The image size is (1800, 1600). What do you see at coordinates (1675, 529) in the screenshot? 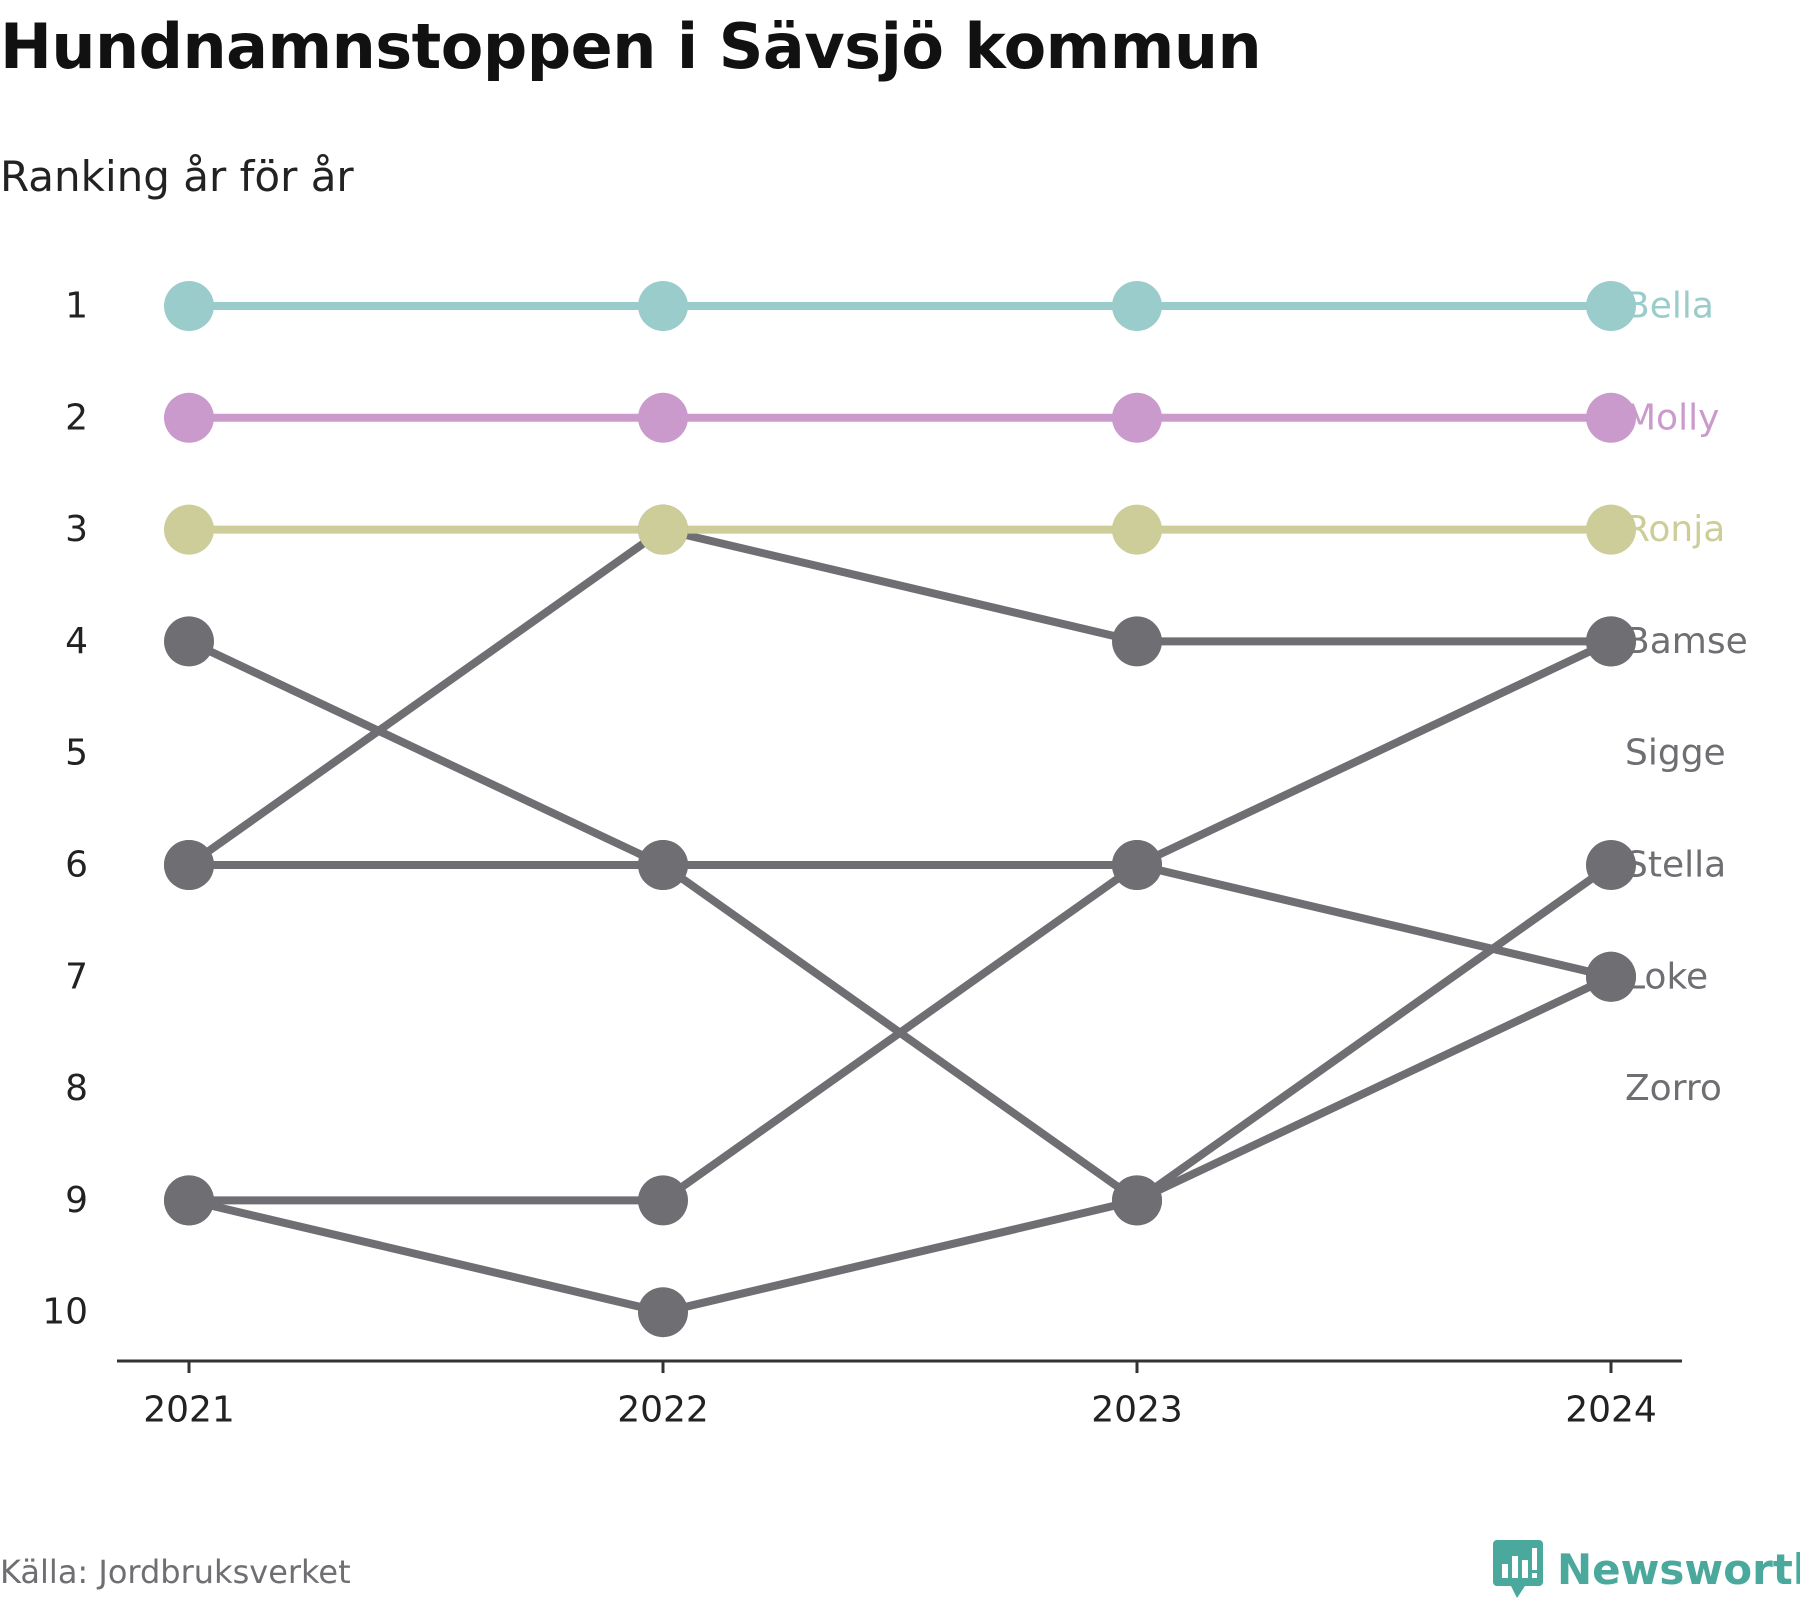
I see `series-label: Ronja` at bounding box center [1675, 529].